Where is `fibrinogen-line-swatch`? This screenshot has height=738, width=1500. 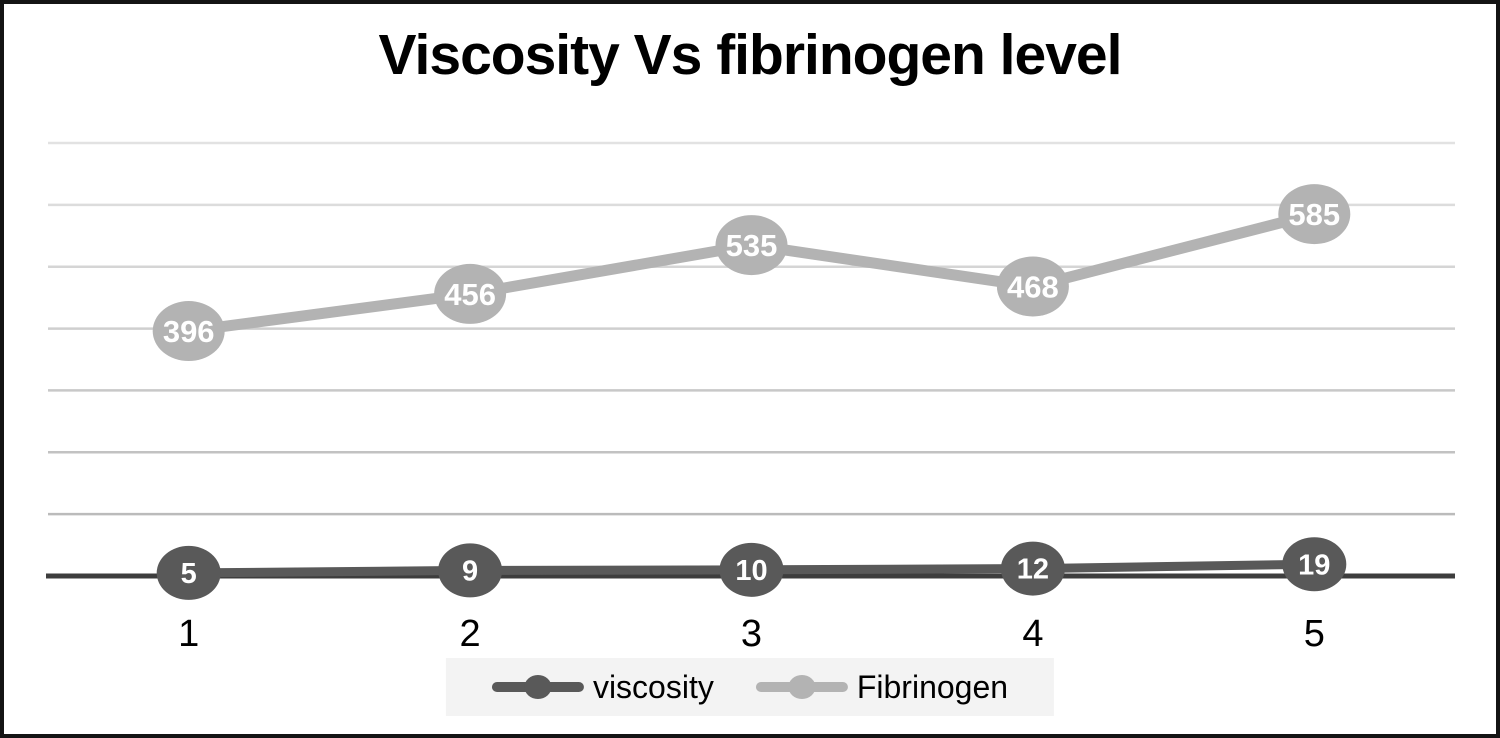
fibrinogen-line-swatch is located at coordinates (801, 687).